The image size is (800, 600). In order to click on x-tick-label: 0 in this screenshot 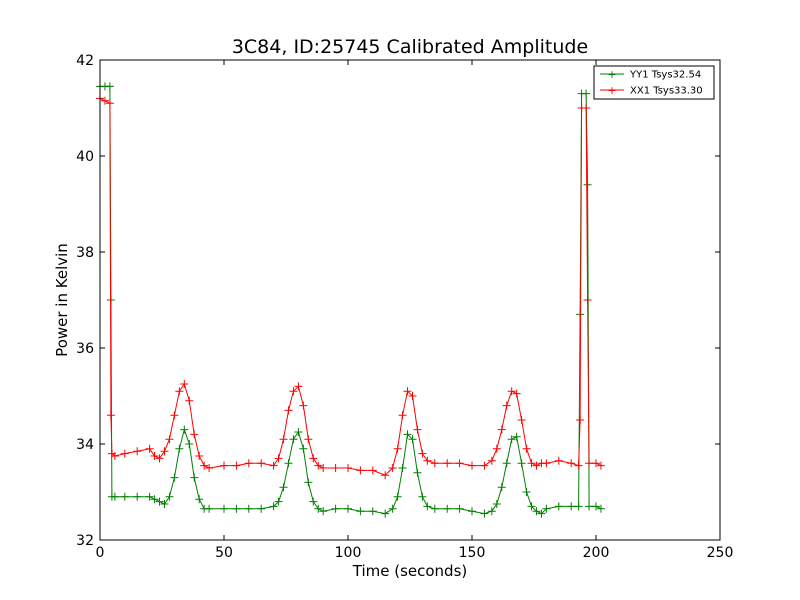, I will do `click(100, 553)`.